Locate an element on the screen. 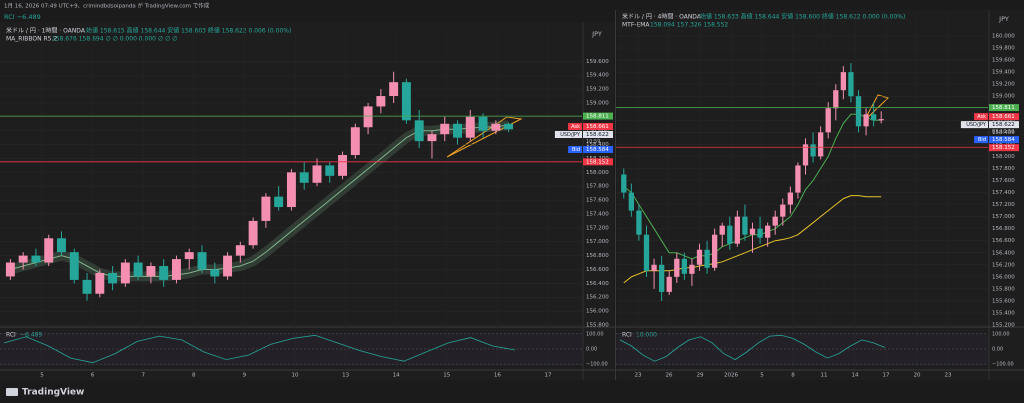  price-tag-label: 158.811 is located at coordinates (1003, 108).